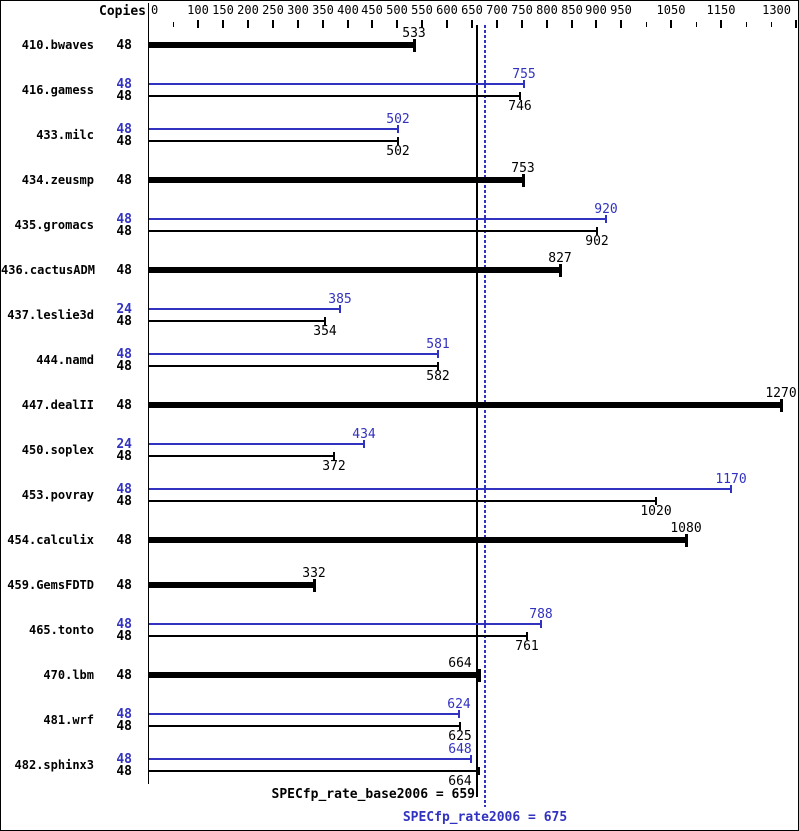  I want to click on benchmark-label: 436.cactusADM, so click(48, 270).